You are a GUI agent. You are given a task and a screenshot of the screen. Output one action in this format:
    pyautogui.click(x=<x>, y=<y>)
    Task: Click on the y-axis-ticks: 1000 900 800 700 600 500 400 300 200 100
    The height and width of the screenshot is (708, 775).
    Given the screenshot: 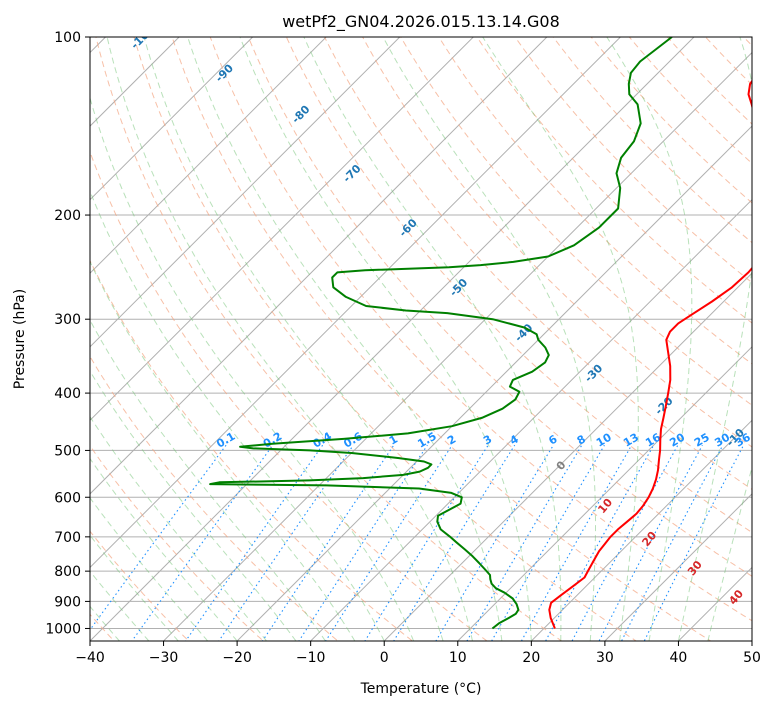 What is the action you would take?
    pyautogui.click(x=67, y=333)
    